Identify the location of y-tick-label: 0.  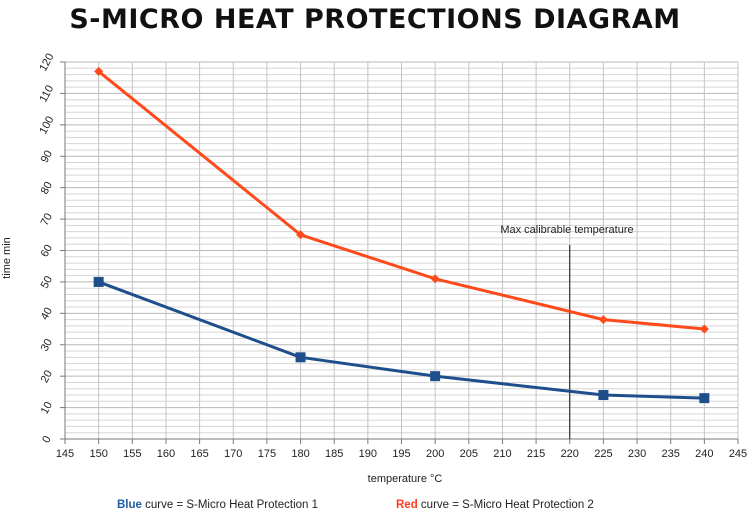
(46, 439).